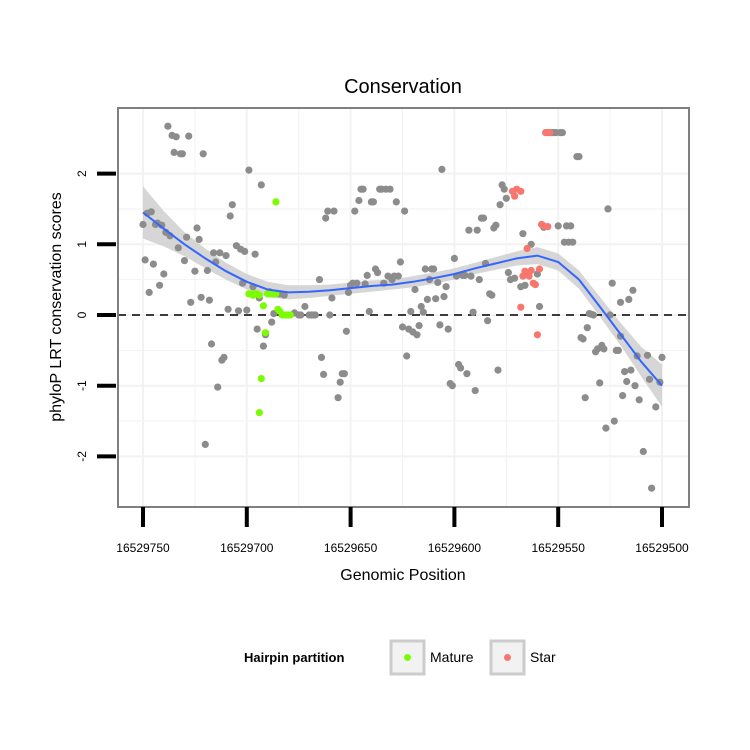 The height and width of the screenshot is (750, 750). What do you see at coordinates (543, 657) in the screenshot?
I see `legend-label-star: Star` at bounding box center [543, 657].